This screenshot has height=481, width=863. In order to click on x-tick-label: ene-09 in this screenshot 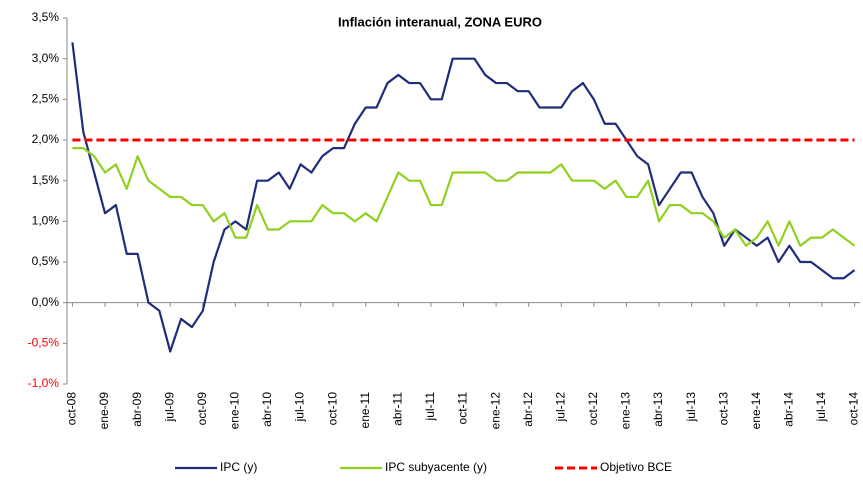, I will do `click(104, 411)`.